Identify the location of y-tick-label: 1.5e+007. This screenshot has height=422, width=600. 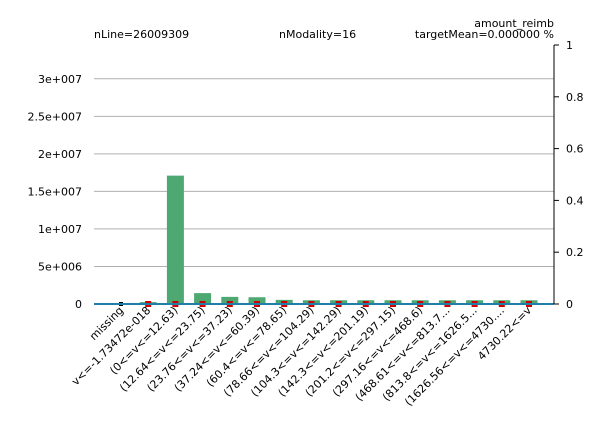
(55, 191).